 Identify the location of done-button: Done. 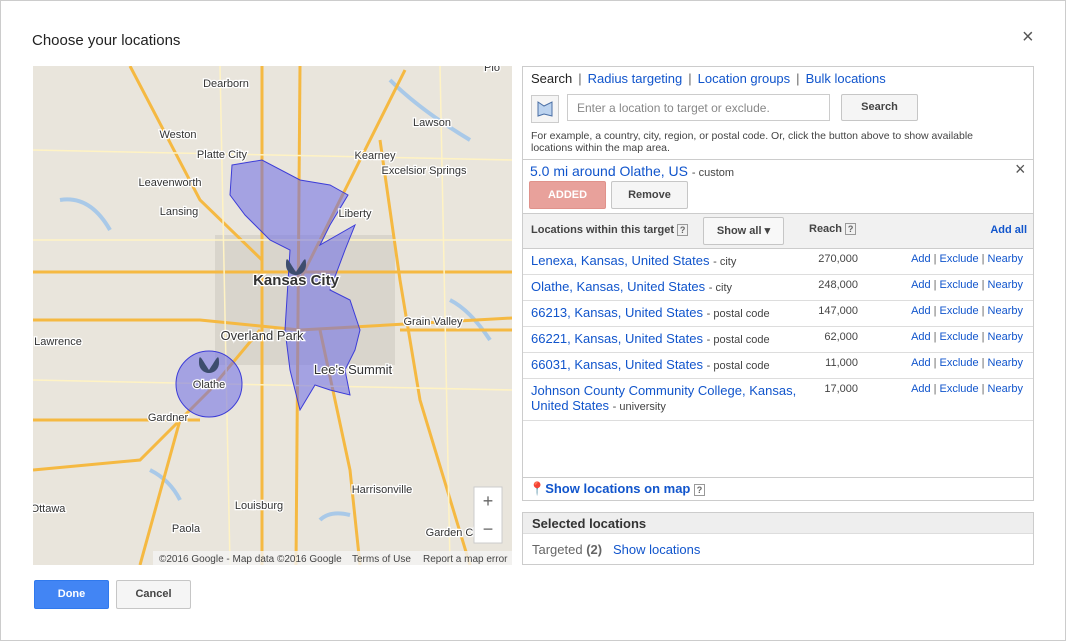
(71, 594).